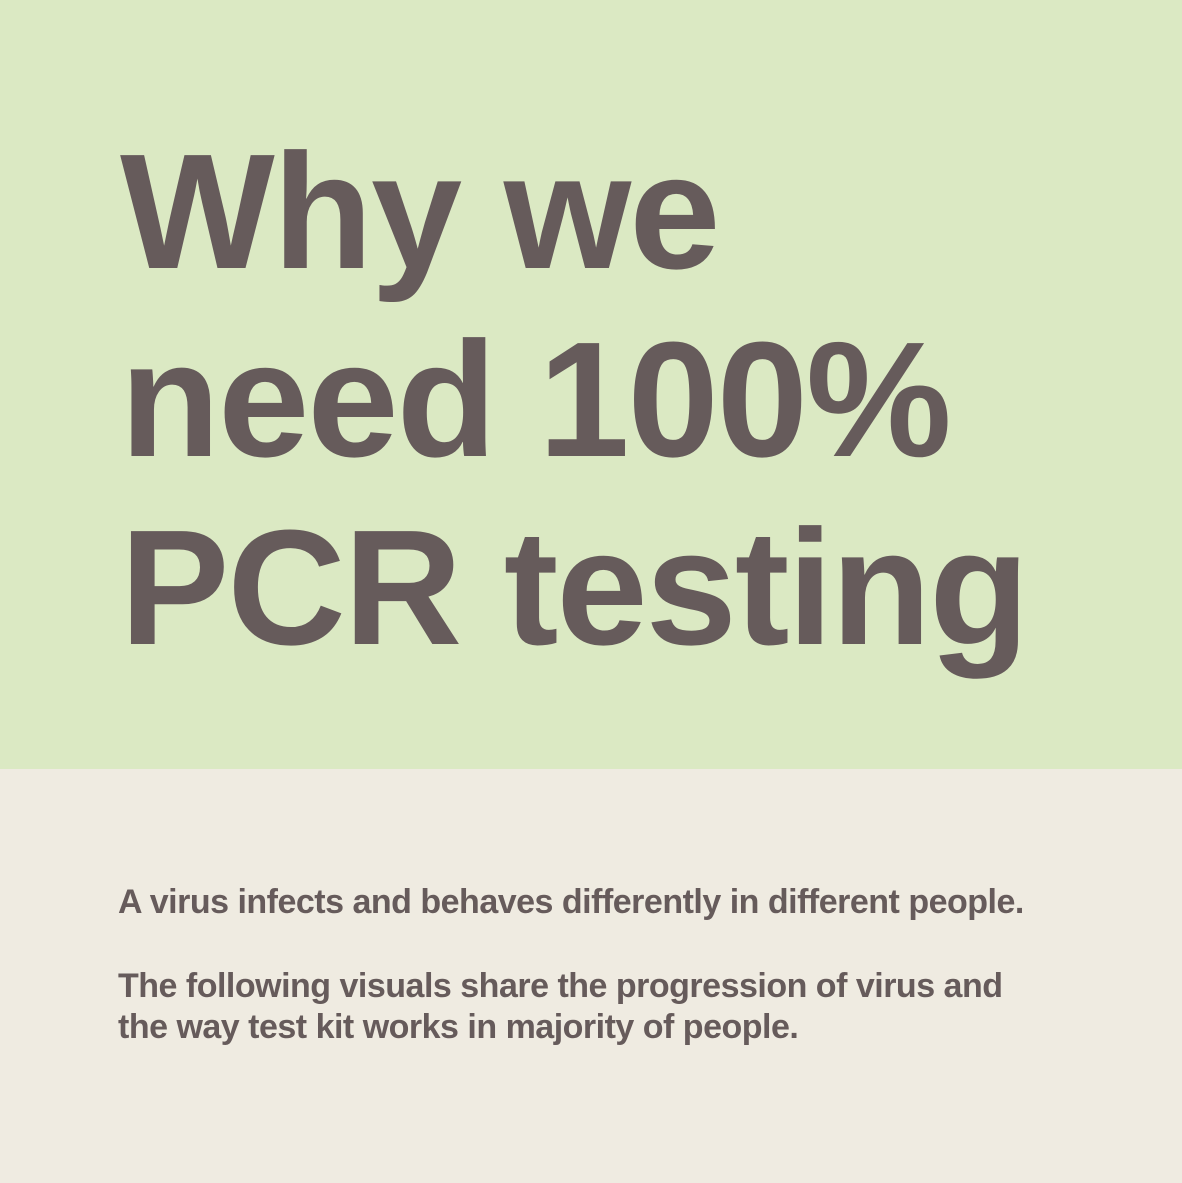 This screenshot has width=1182, height=1183. Describe the element at coordinates (574, 587) in the screenshot. I see `title-line-3: PCR testing` at that location.